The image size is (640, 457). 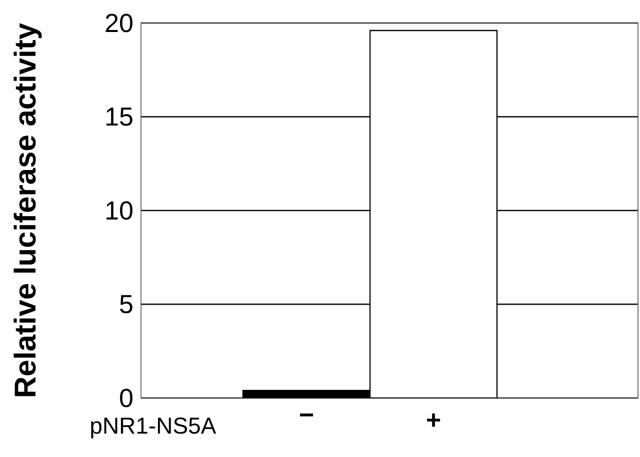 I want to click on y-tick-label: 0, so click(x=126, y=398).